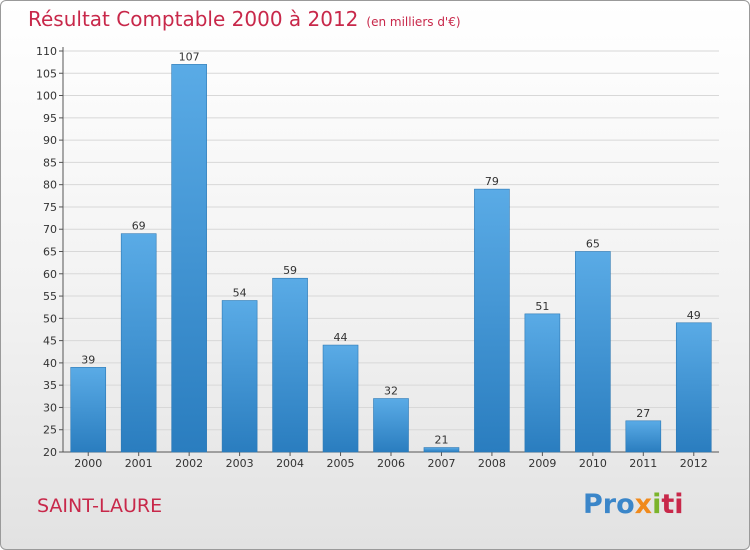  Describe the element at coordinates (542, 306) in the screenshot. I see `value-label-2009: 51` at that location.